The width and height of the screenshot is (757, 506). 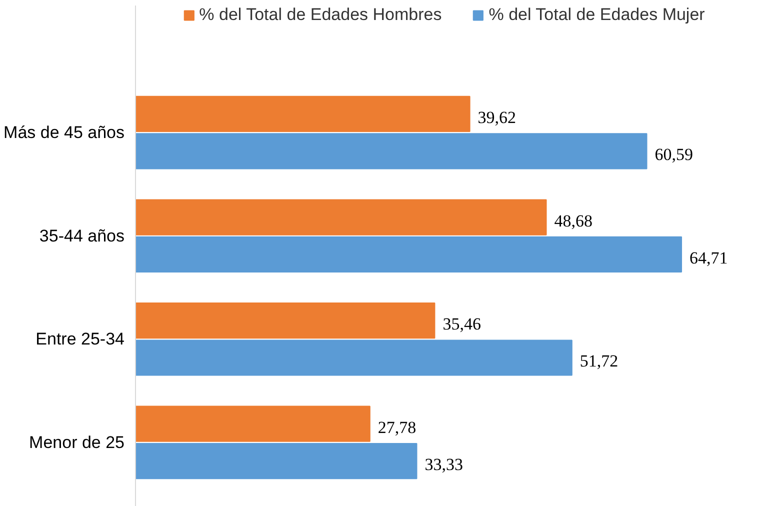 I want to click on y-tick-label: 35-44 años, so click(x=82, y=236).